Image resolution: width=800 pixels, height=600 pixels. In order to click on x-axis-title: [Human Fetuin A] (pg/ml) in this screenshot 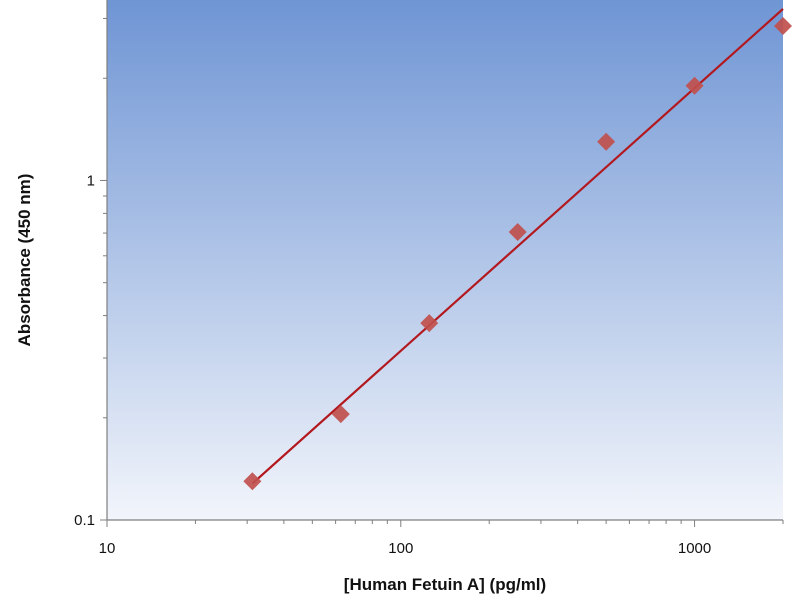, I will do `click(445, 584)`.